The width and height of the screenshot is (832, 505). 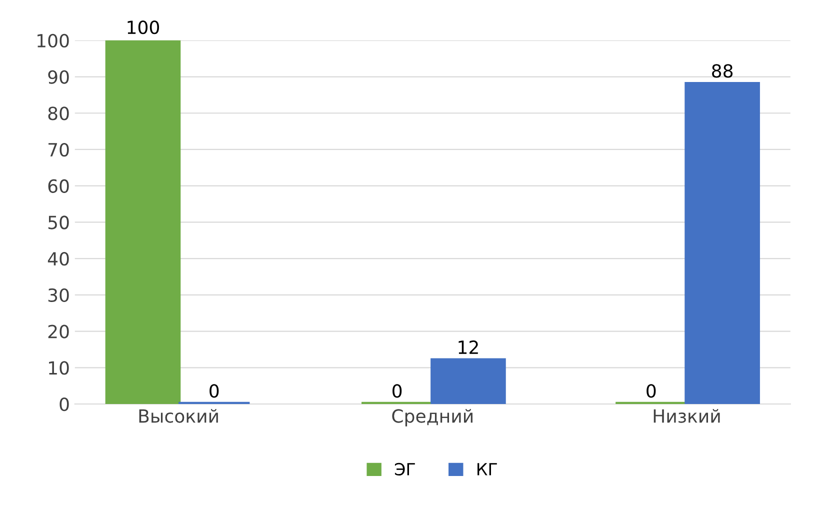 What do you see at coordinates (432, 417) in the screenshot?
I see `x-tick-label: Средний` at bounding box center [432, 417].